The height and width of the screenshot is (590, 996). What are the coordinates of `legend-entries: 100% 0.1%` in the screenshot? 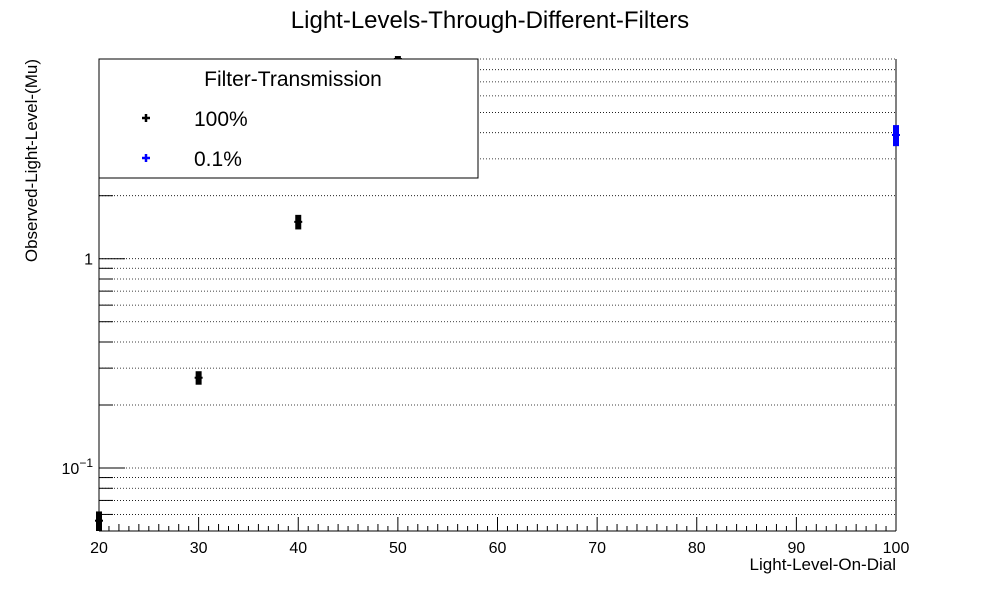 It's located at (195, 139).